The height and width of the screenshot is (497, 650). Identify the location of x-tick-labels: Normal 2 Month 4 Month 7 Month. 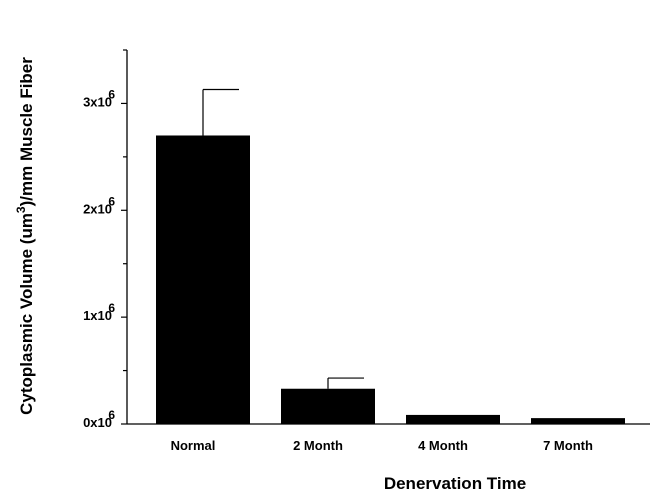
(382, 445).